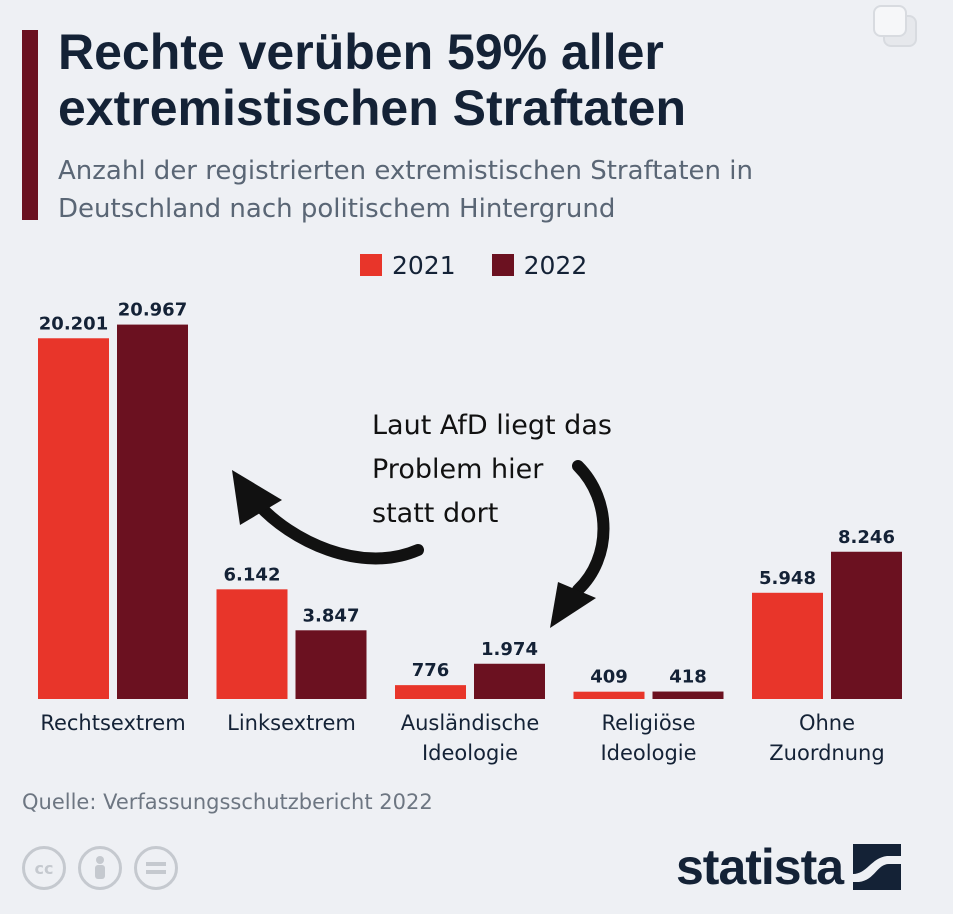 This screenshot has width=953, height=914. Describe the element at coordinates (156, 868) in the screenshot. I see `no-derivatives-icon` at that location.